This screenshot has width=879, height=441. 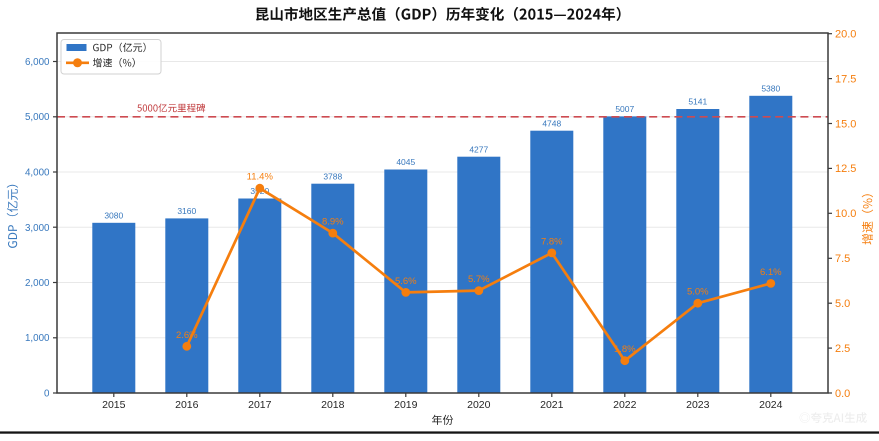 What do you see at coordinates (332, 176) in the screenshot?
I see `svg-text: 3788` at bounding box center [332, 176].